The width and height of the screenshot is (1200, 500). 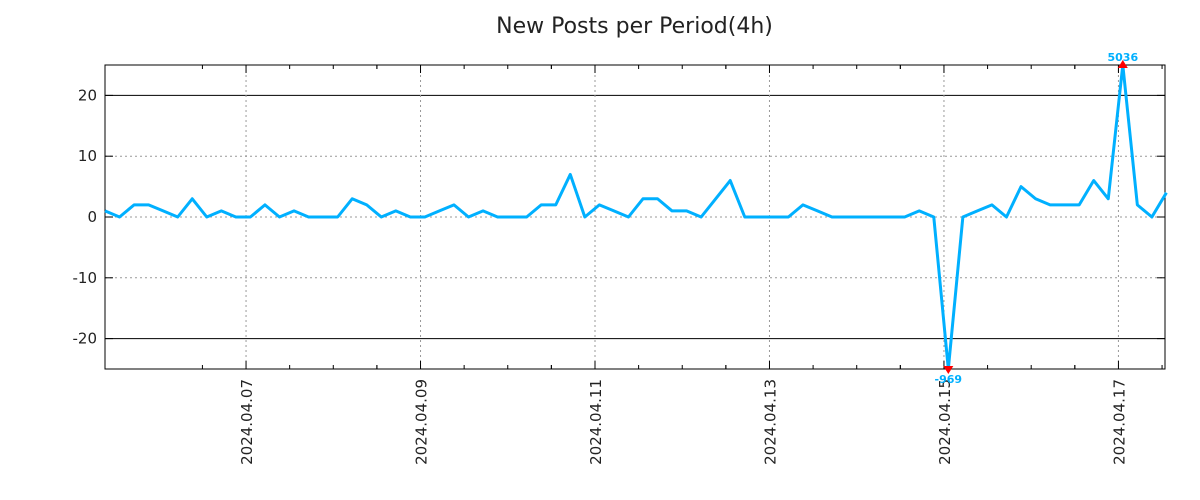 I want to click on y-tick-label: -20, so click(x=85, y=339).